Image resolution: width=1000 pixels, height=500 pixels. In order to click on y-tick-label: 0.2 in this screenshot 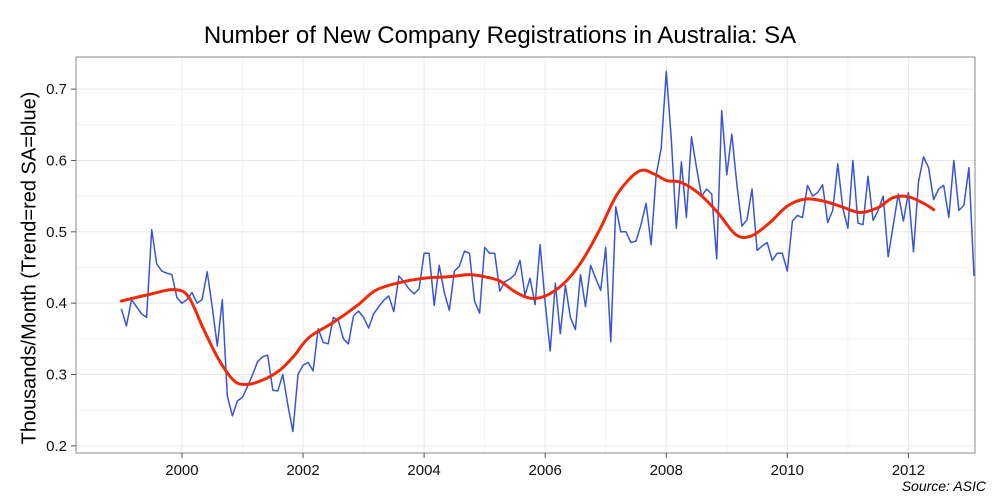, I will do `click(56, 446)`.